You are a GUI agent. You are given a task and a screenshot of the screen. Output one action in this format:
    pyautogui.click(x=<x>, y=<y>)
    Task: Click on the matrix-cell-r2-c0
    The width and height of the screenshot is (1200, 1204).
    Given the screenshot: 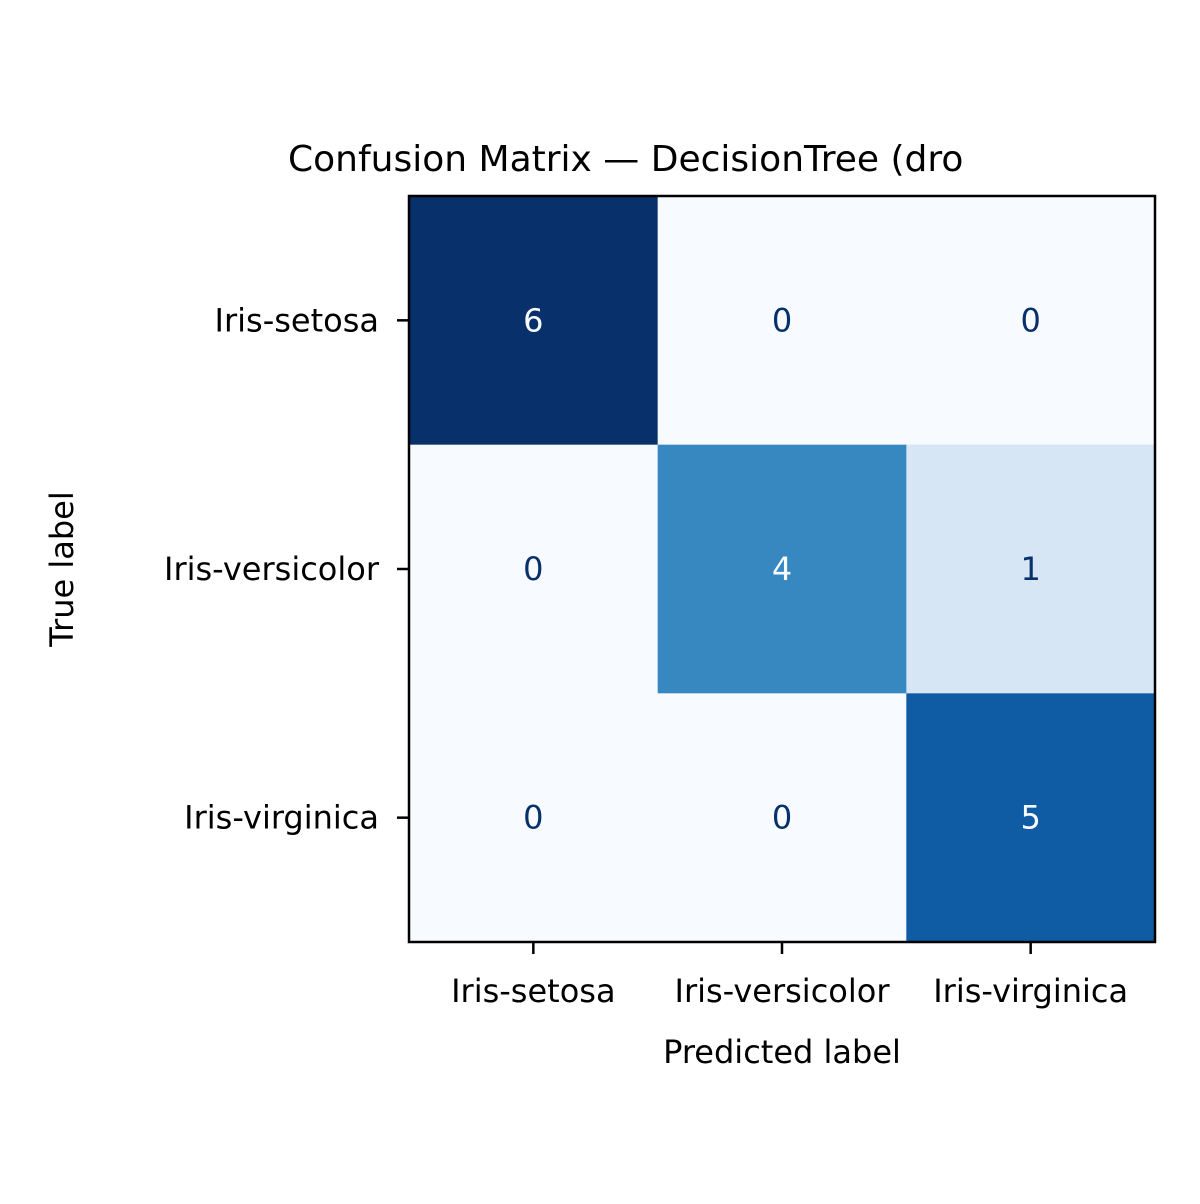 What is the action you would take?
    pyautogui.click(x=534, y=818)
    